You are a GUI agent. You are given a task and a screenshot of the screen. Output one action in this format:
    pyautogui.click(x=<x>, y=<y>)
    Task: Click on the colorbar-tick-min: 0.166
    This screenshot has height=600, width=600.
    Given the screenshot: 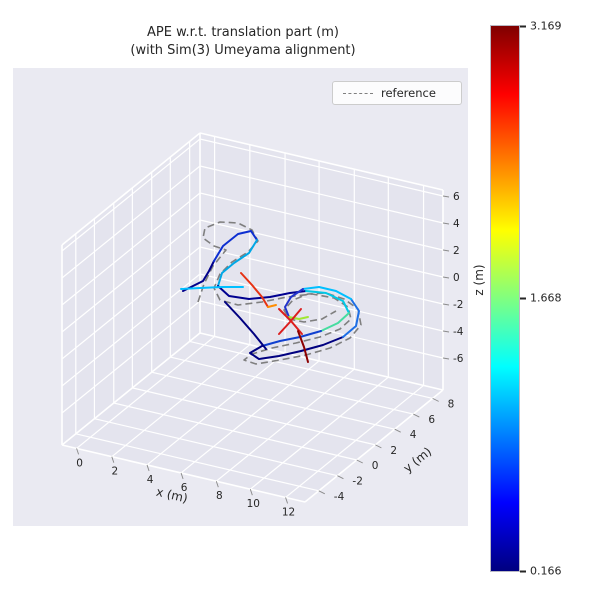 What is the action you would take?
    pyautogui.click(x=541, y=571)
    